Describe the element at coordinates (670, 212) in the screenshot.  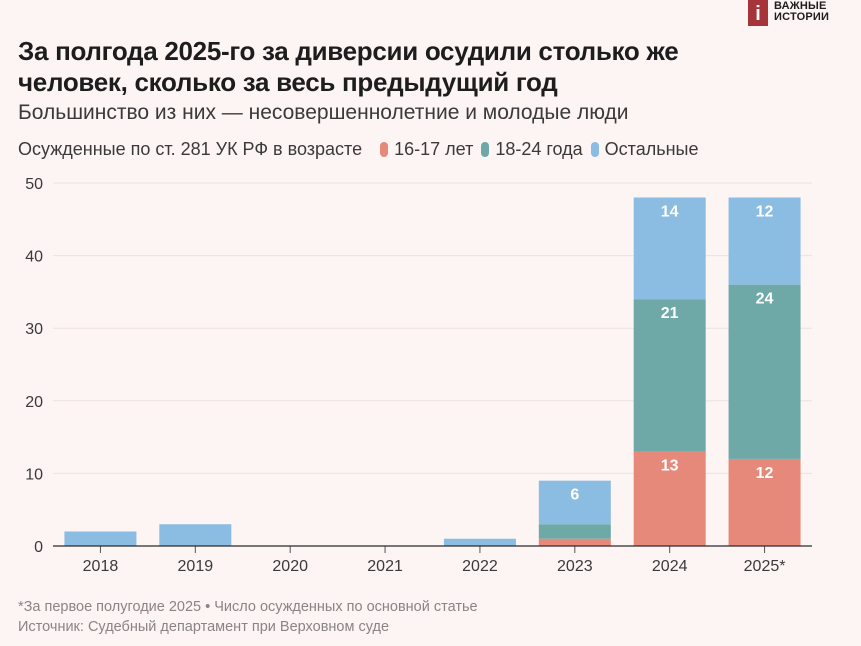
I see `data-label-2024-2: 14` at that location.